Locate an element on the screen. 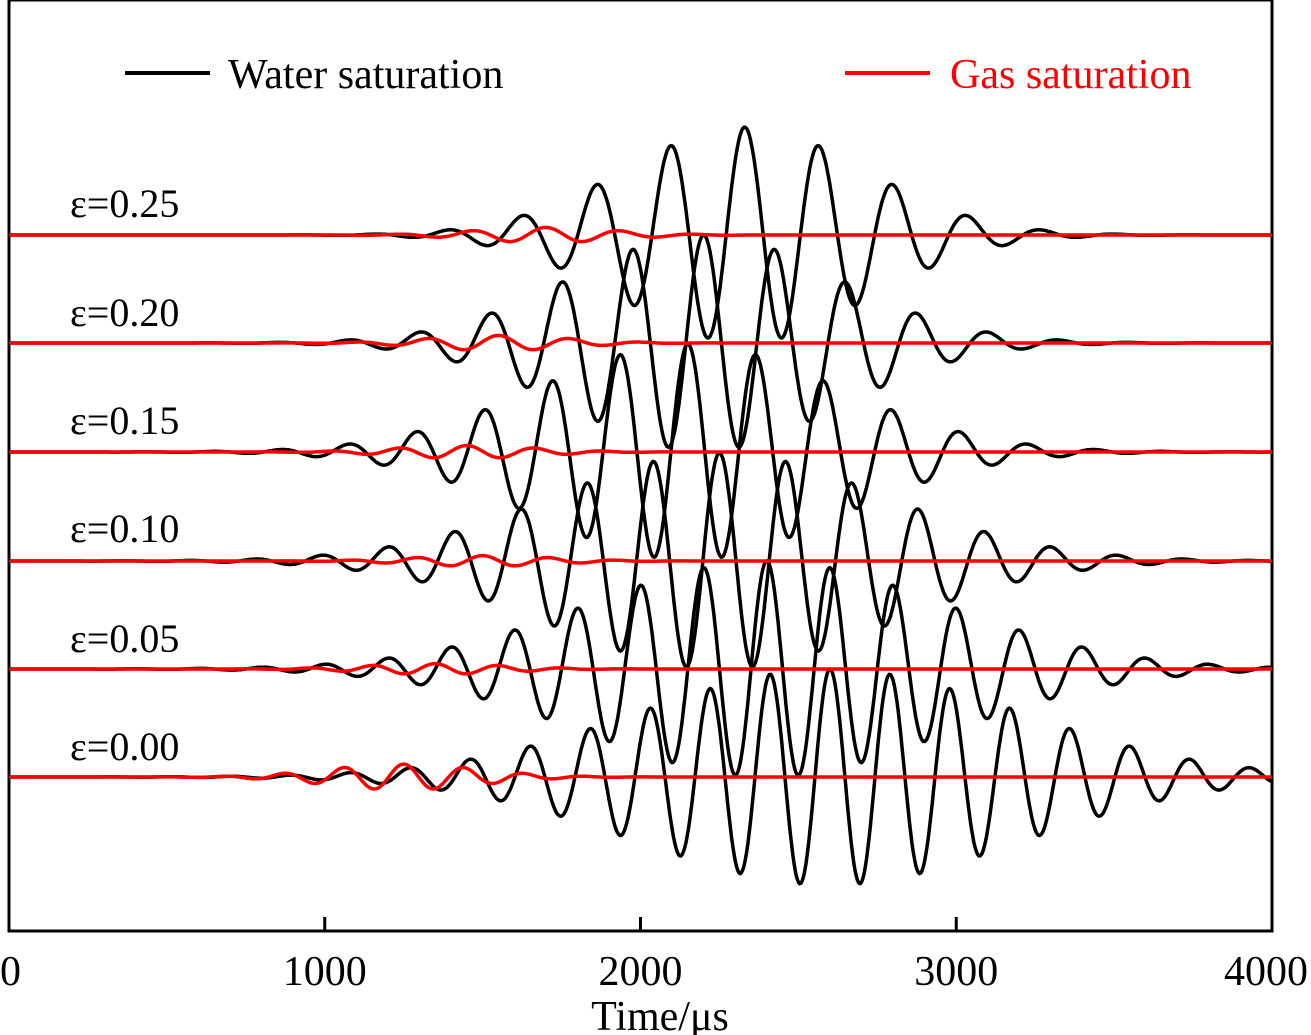 This screenshot has width=1311, height=1035. x-tick-label-2000: 2000 is located at coordinates (641, 972).